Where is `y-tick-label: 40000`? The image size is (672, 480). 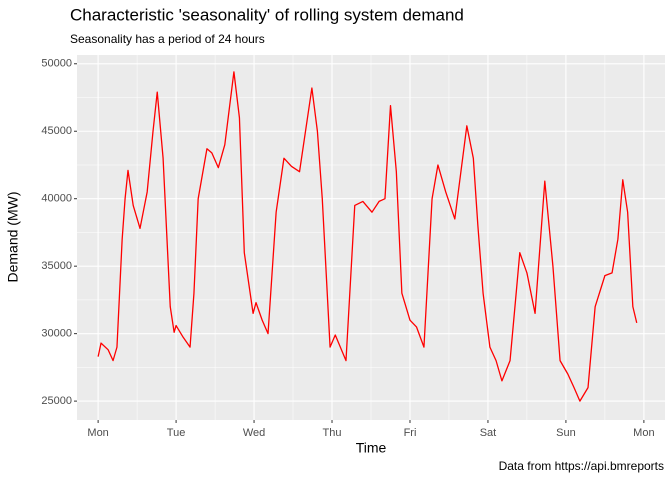
y-tick-label: 40000 is located at coordinates (56, 199).